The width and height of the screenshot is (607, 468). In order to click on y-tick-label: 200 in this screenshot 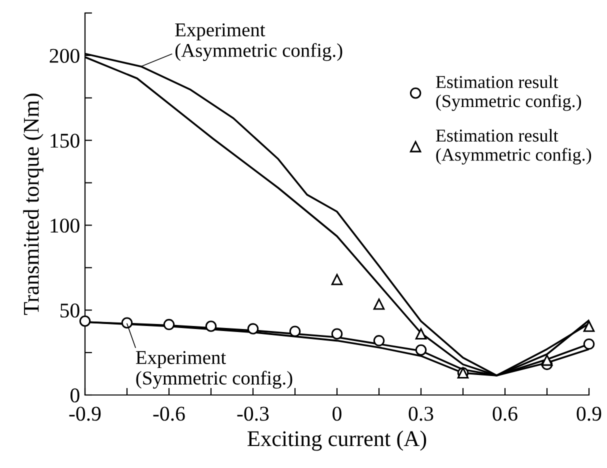, I will do `click(65, 55)`.